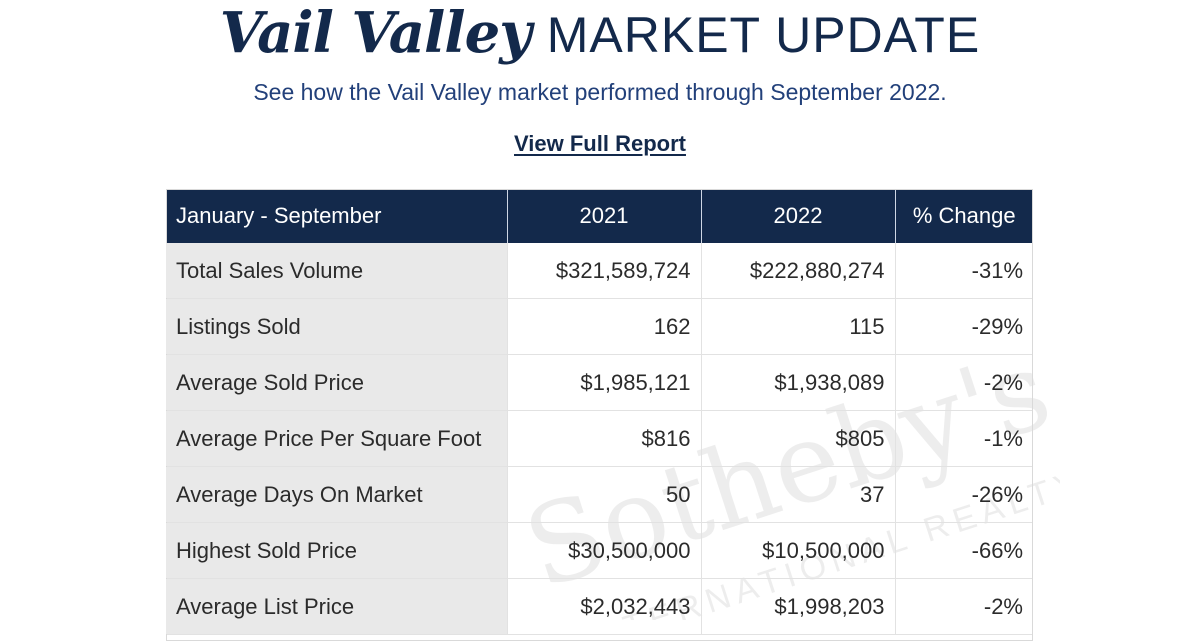 This screenshot has height=643, width=1200. I want to click on view-full-report-link: View Full Report, so click(600, 143).